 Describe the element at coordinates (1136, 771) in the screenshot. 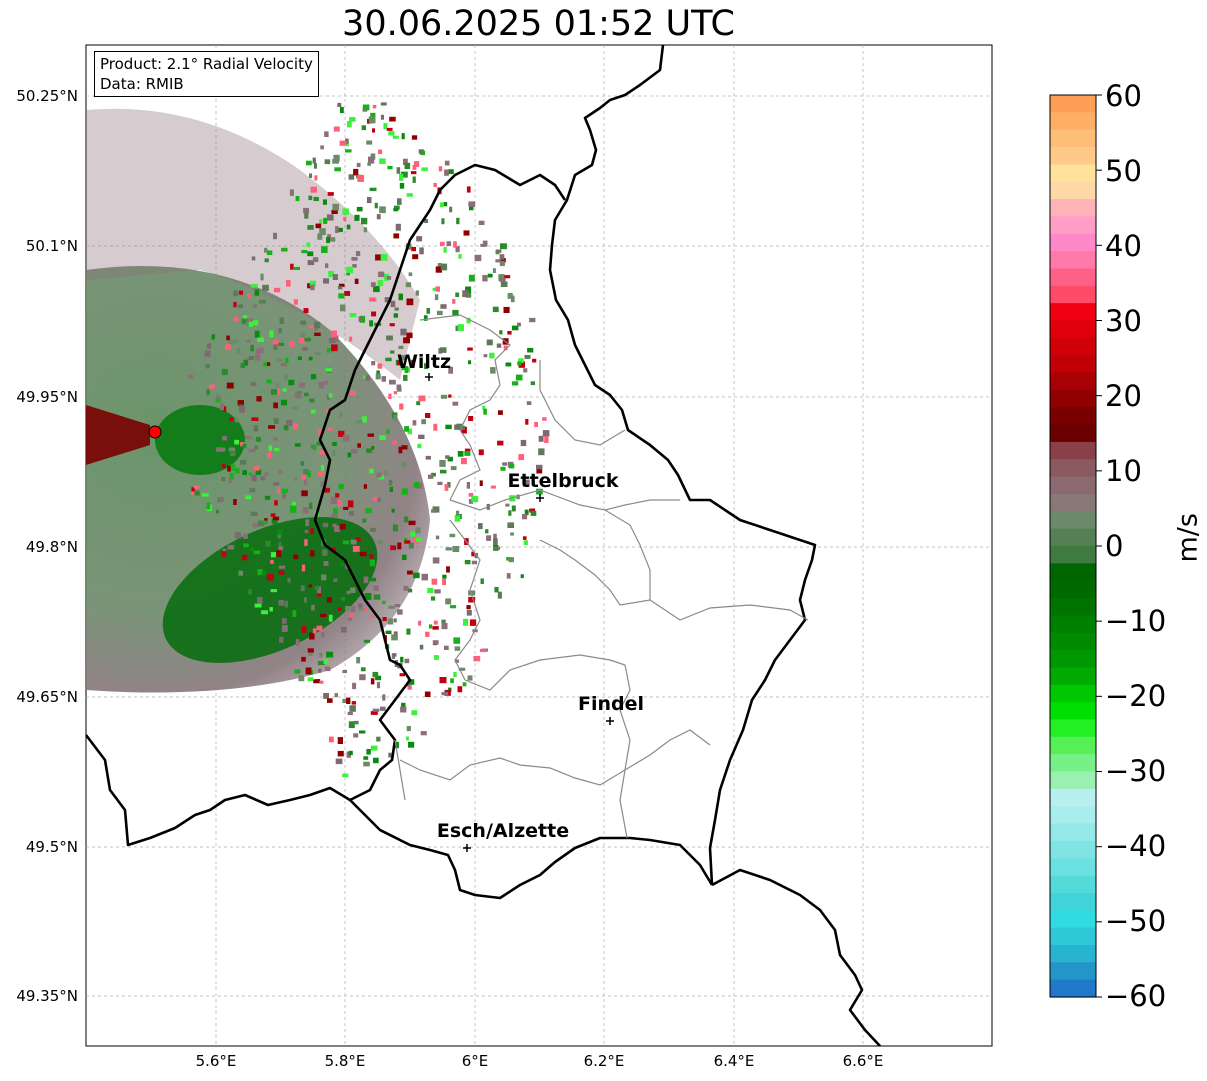

I see `colorbar-tick-label: −30` at that location.